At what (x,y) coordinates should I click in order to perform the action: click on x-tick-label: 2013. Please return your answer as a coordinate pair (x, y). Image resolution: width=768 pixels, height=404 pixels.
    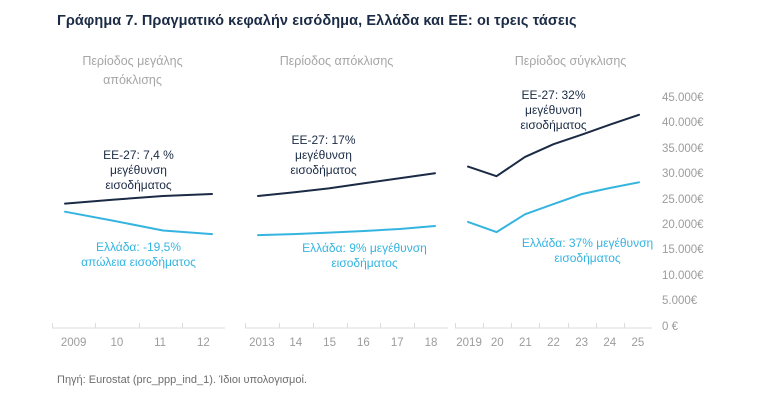
    Looking at the image, I should click on (262, 343).